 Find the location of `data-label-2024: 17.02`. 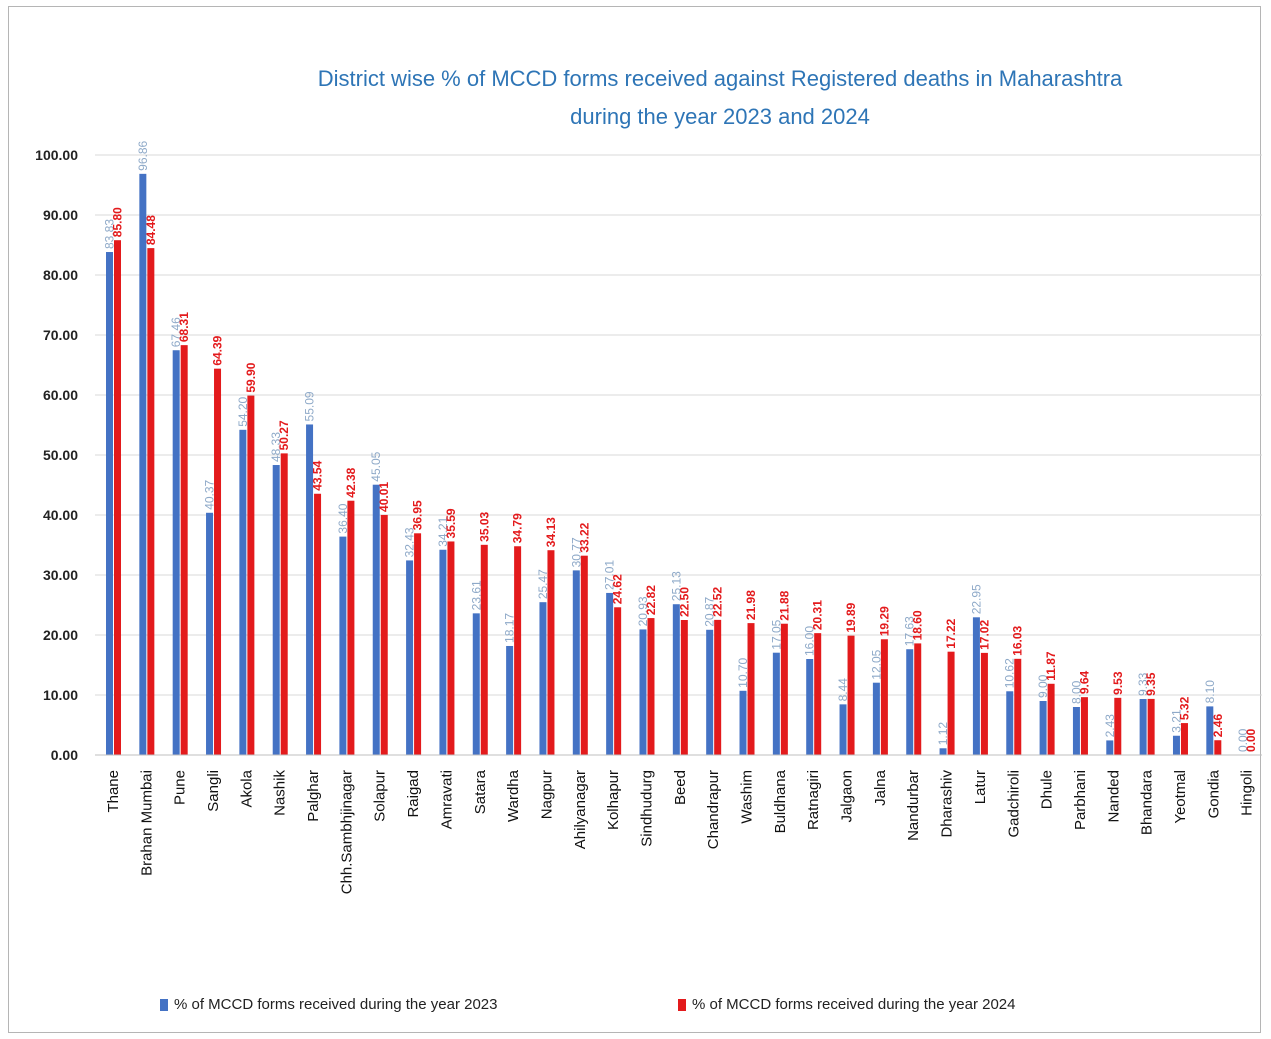

data-label-2024: 17.02 is located at coordinates (984, 635).